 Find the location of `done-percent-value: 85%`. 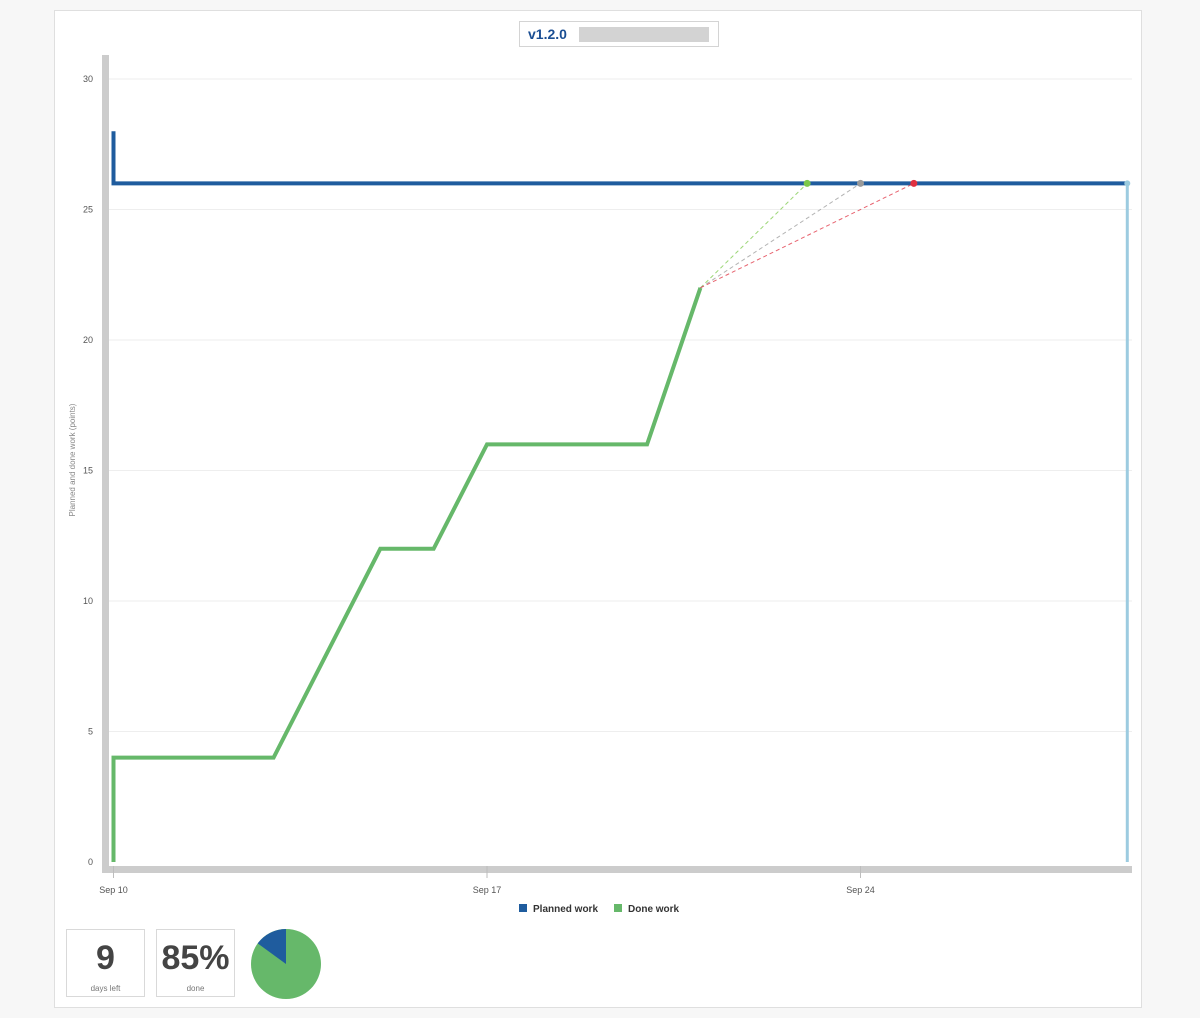

done-percent-value: 85% is located at coordinates (195, 958).